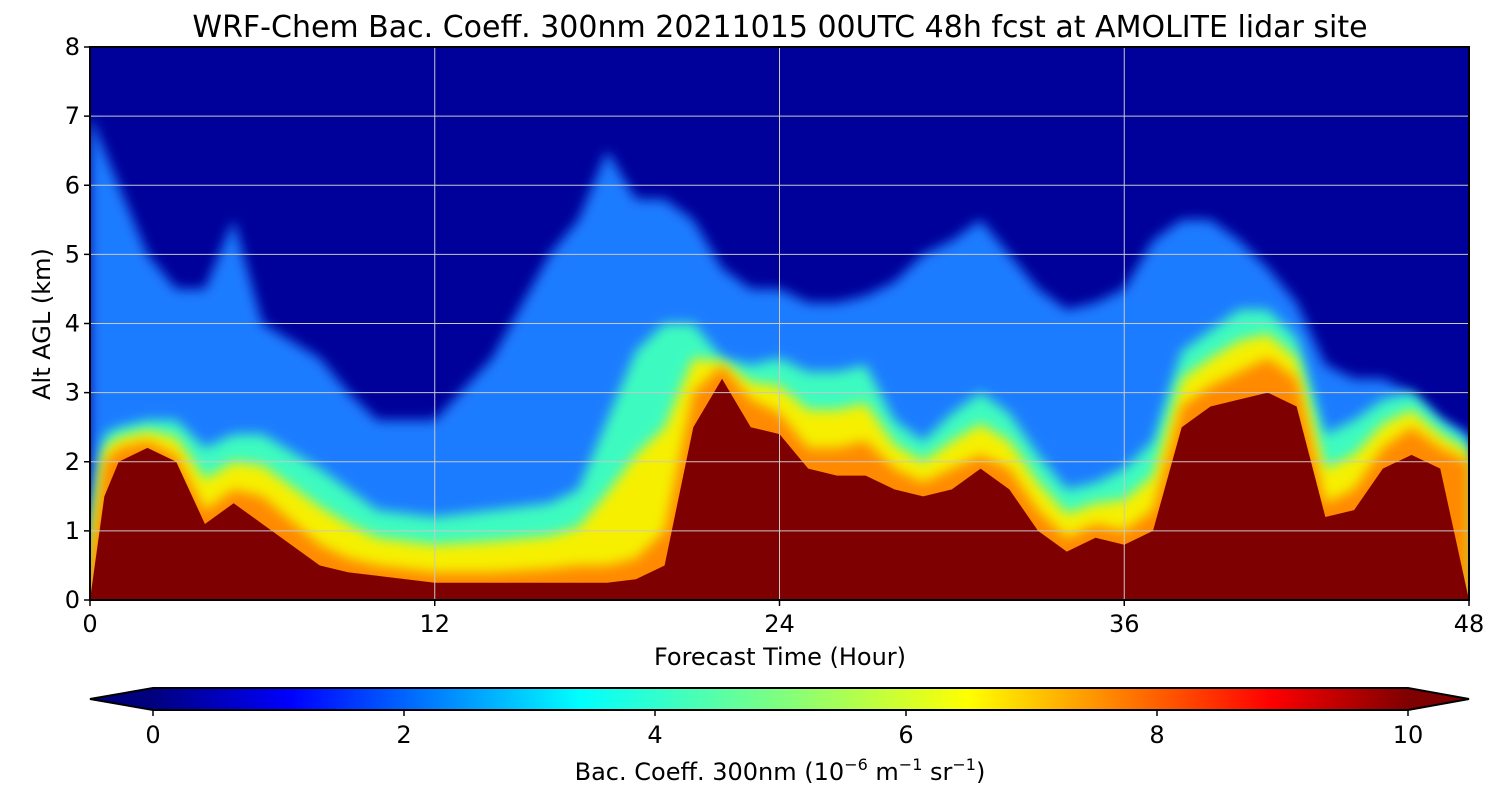 The width and height of the screenshot is (1500, 800). What do you see at coordinates (905, 735) in the screenshot?
I see `colorbar-tick-label: 6` at bounding box center [905, 735].